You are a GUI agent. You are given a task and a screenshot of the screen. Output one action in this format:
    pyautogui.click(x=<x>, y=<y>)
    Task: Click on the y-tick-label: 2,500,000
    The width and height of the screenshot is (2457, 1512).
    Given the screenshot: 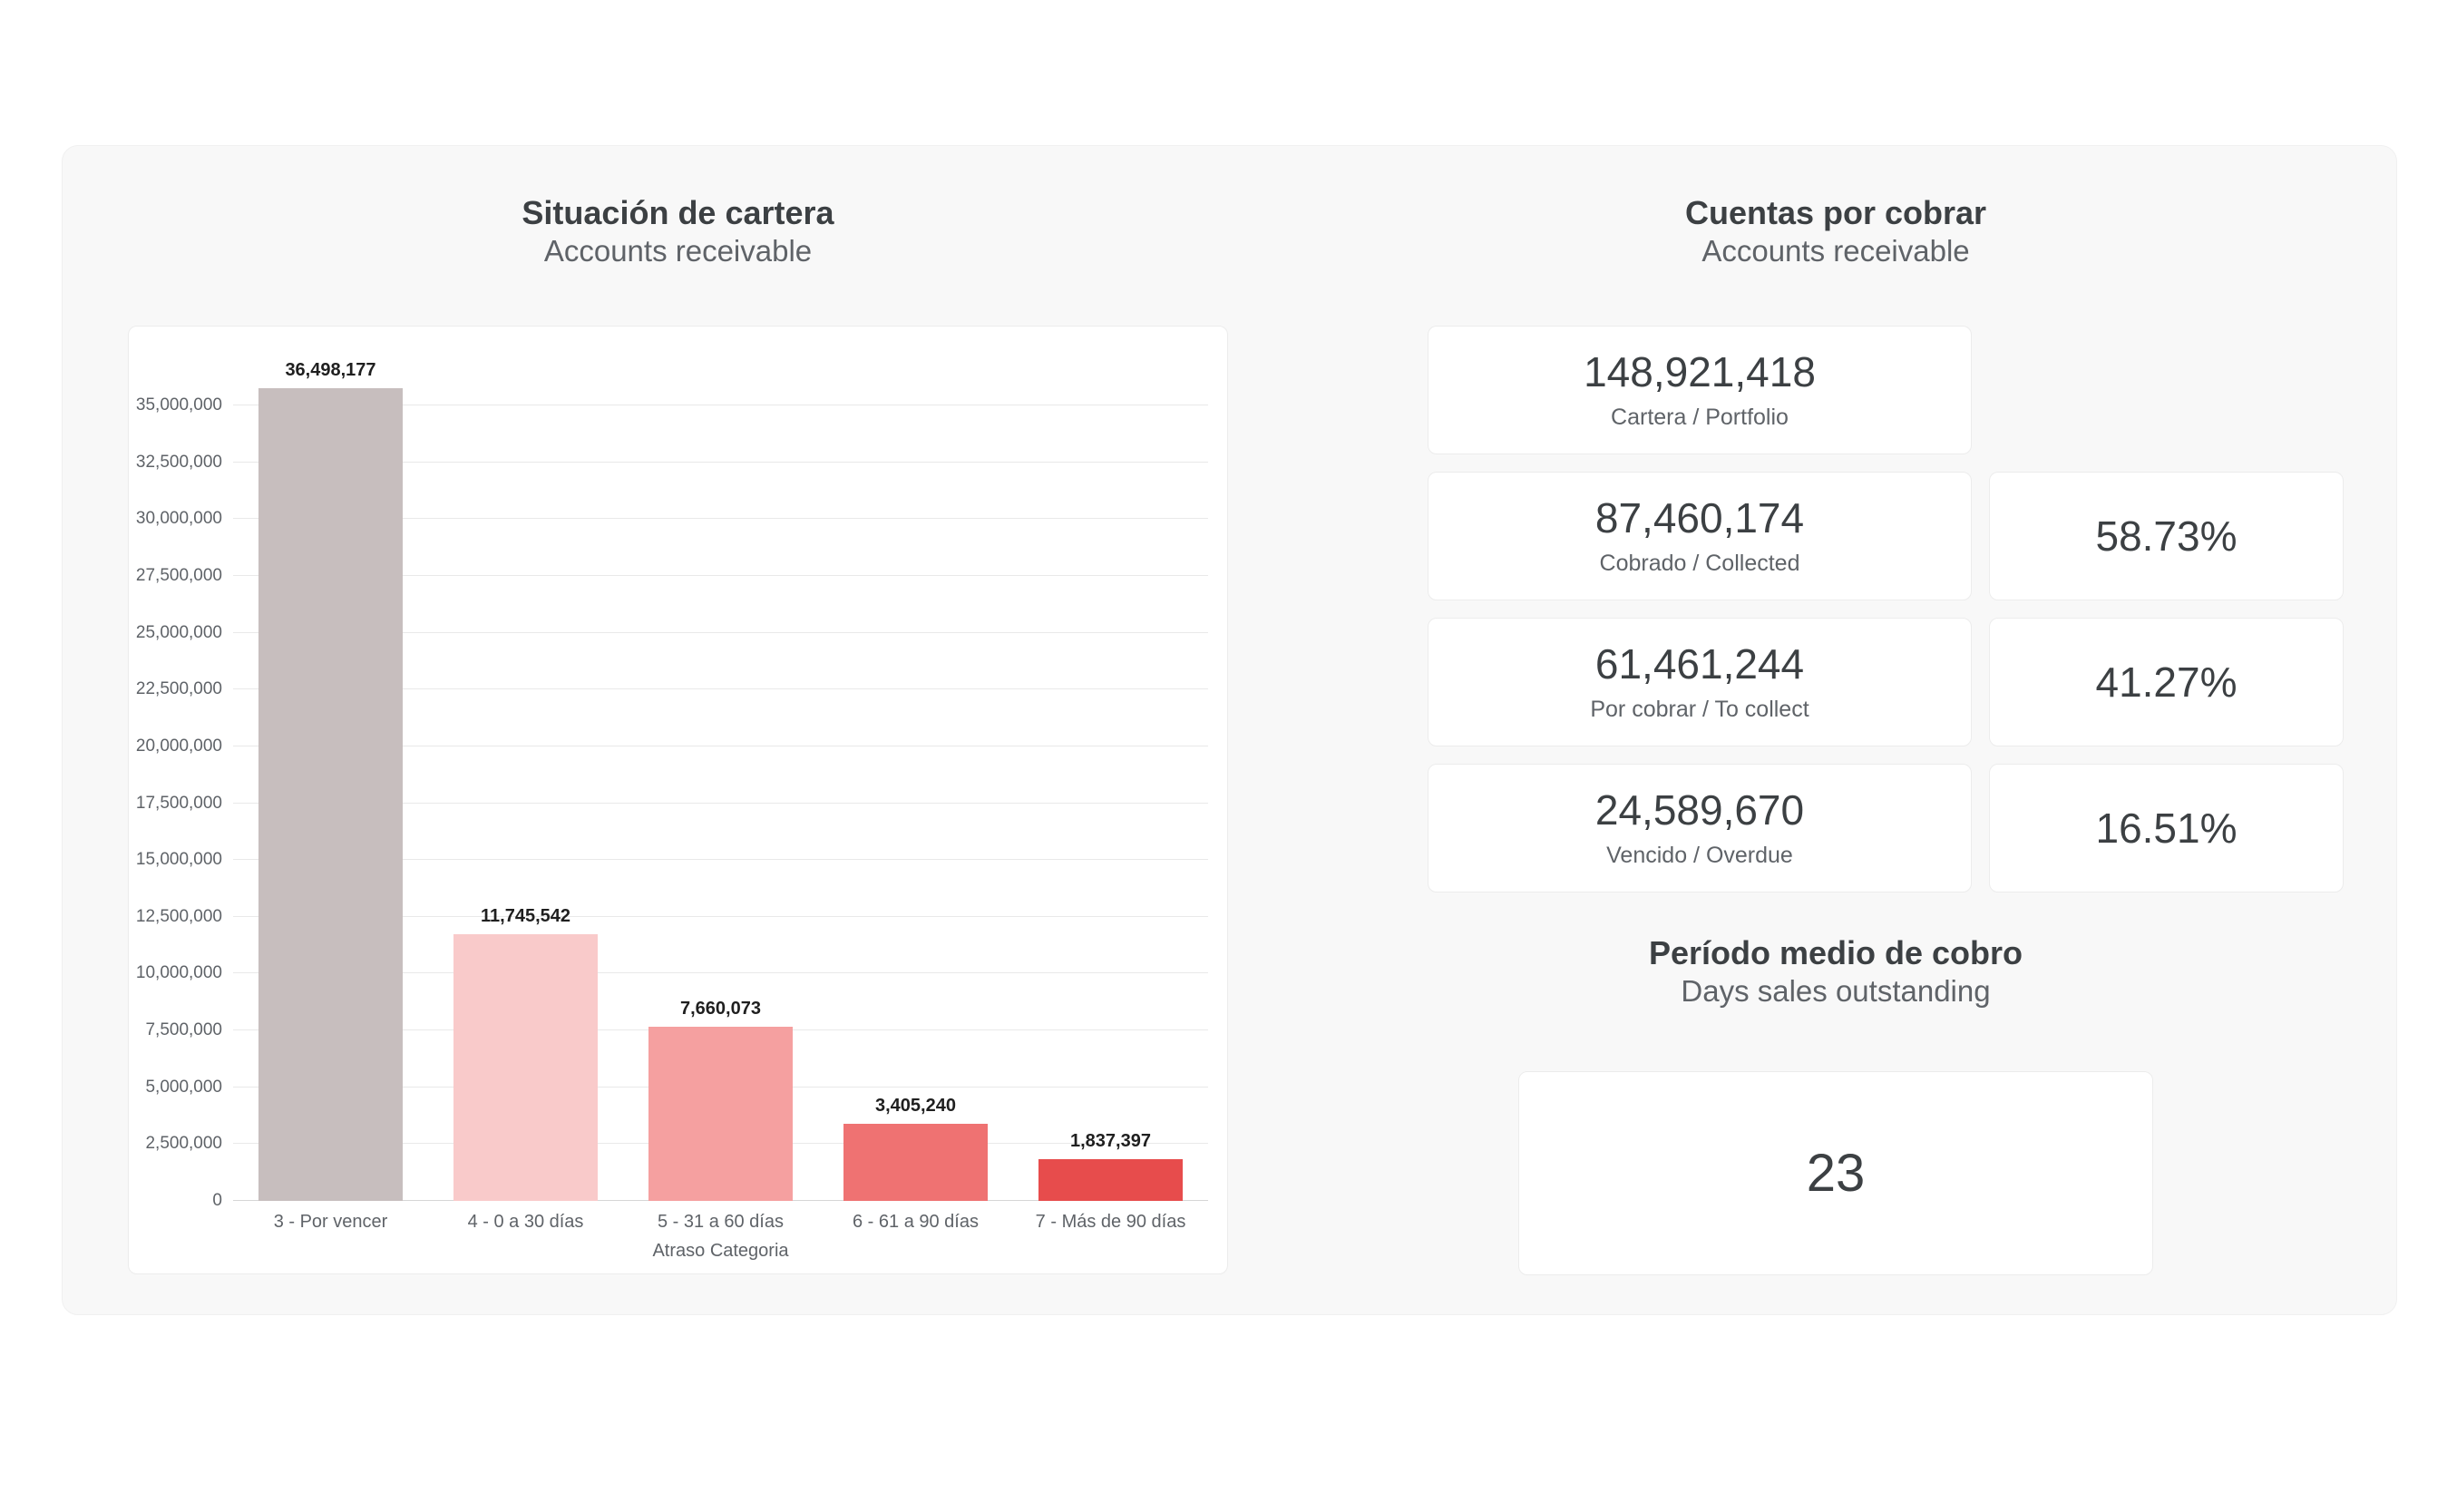 What is the action you would take?
    pyautogui.click(x=183, y=1144)
    